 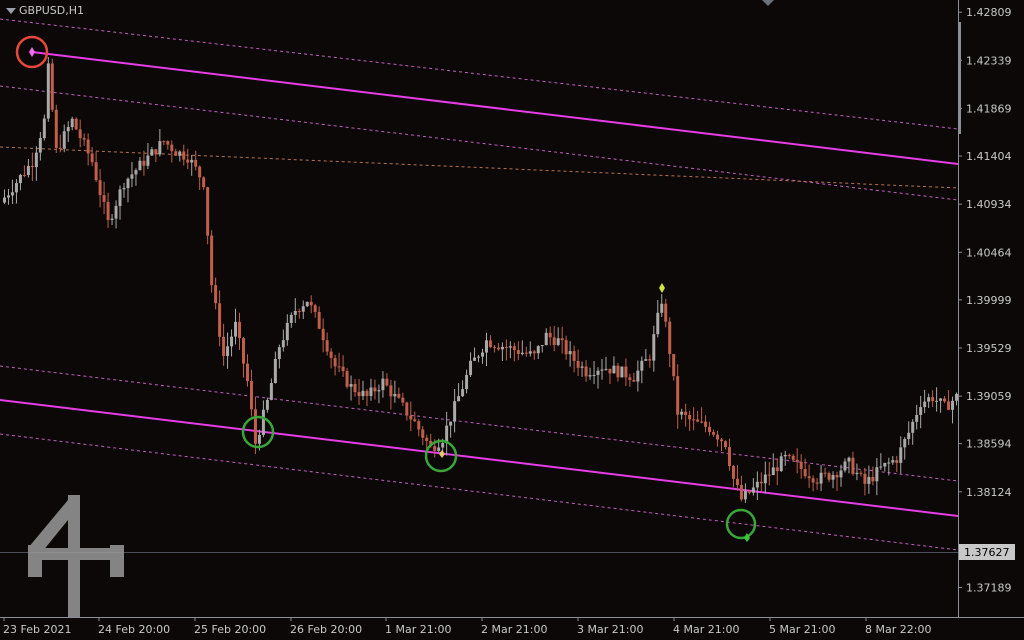 I want to click on price-tick-label: 1.41869, so click(x=989, y=108).